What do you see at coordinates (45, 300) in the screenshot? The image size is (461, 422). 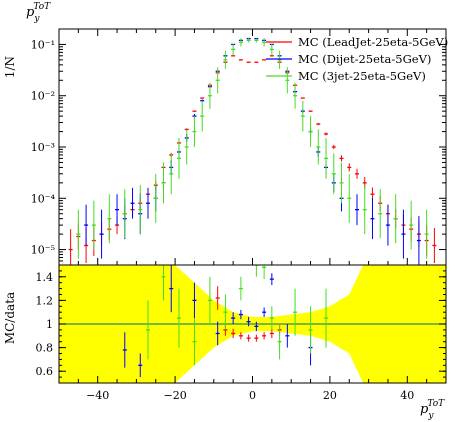 I see `ratio-y-tick-label: 1.2` at bounding box center [45, 300].